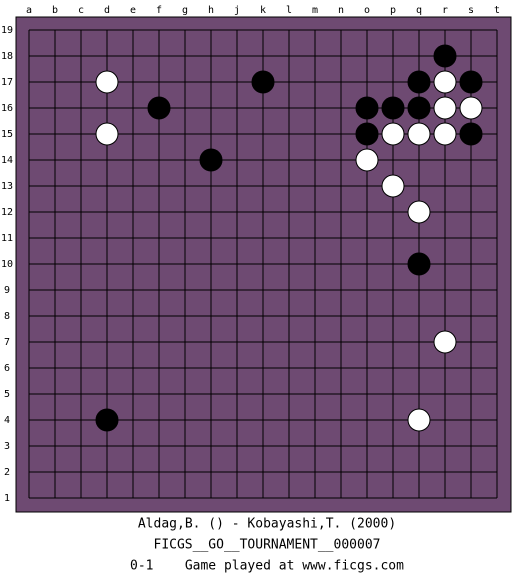  Describe the element at coordinates (237, 10) in the screenshot. I see `column-label: j` at that location.